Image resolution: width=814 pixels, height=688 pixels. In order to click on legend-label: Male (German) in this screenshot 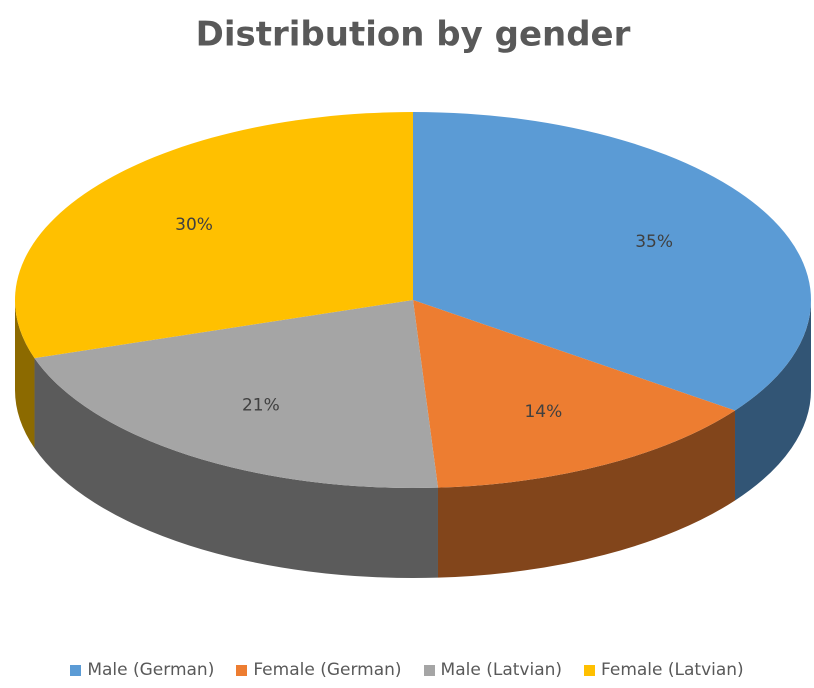, I will do `click(151, 670)`.